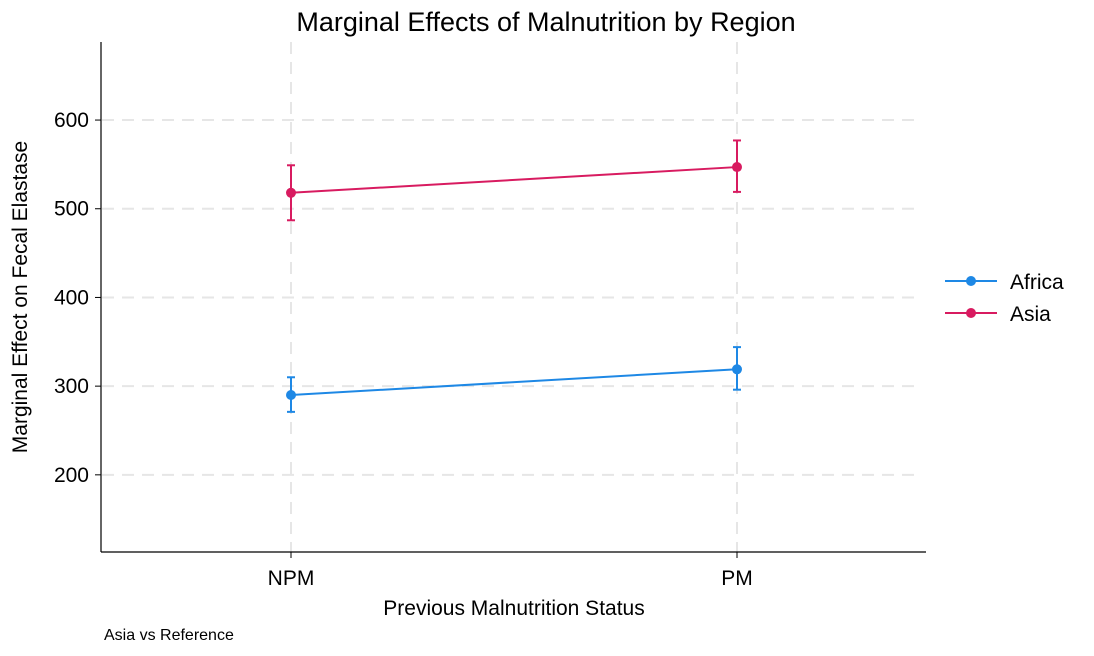 This screenshot has height=656, width=1094. Describe the element at coordinates (71, 475) in the screenshot. I see `y-tick-label: 200` at that location.